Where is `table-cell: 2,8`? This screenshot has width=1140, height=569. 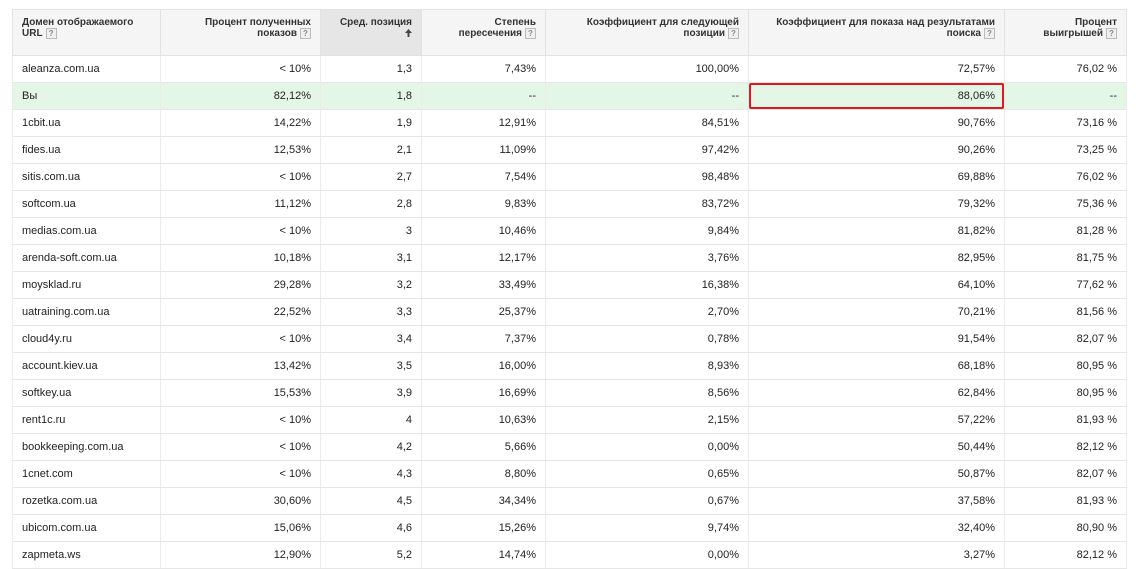
table-cell: 2,8 is located at coordinates (371, 204).